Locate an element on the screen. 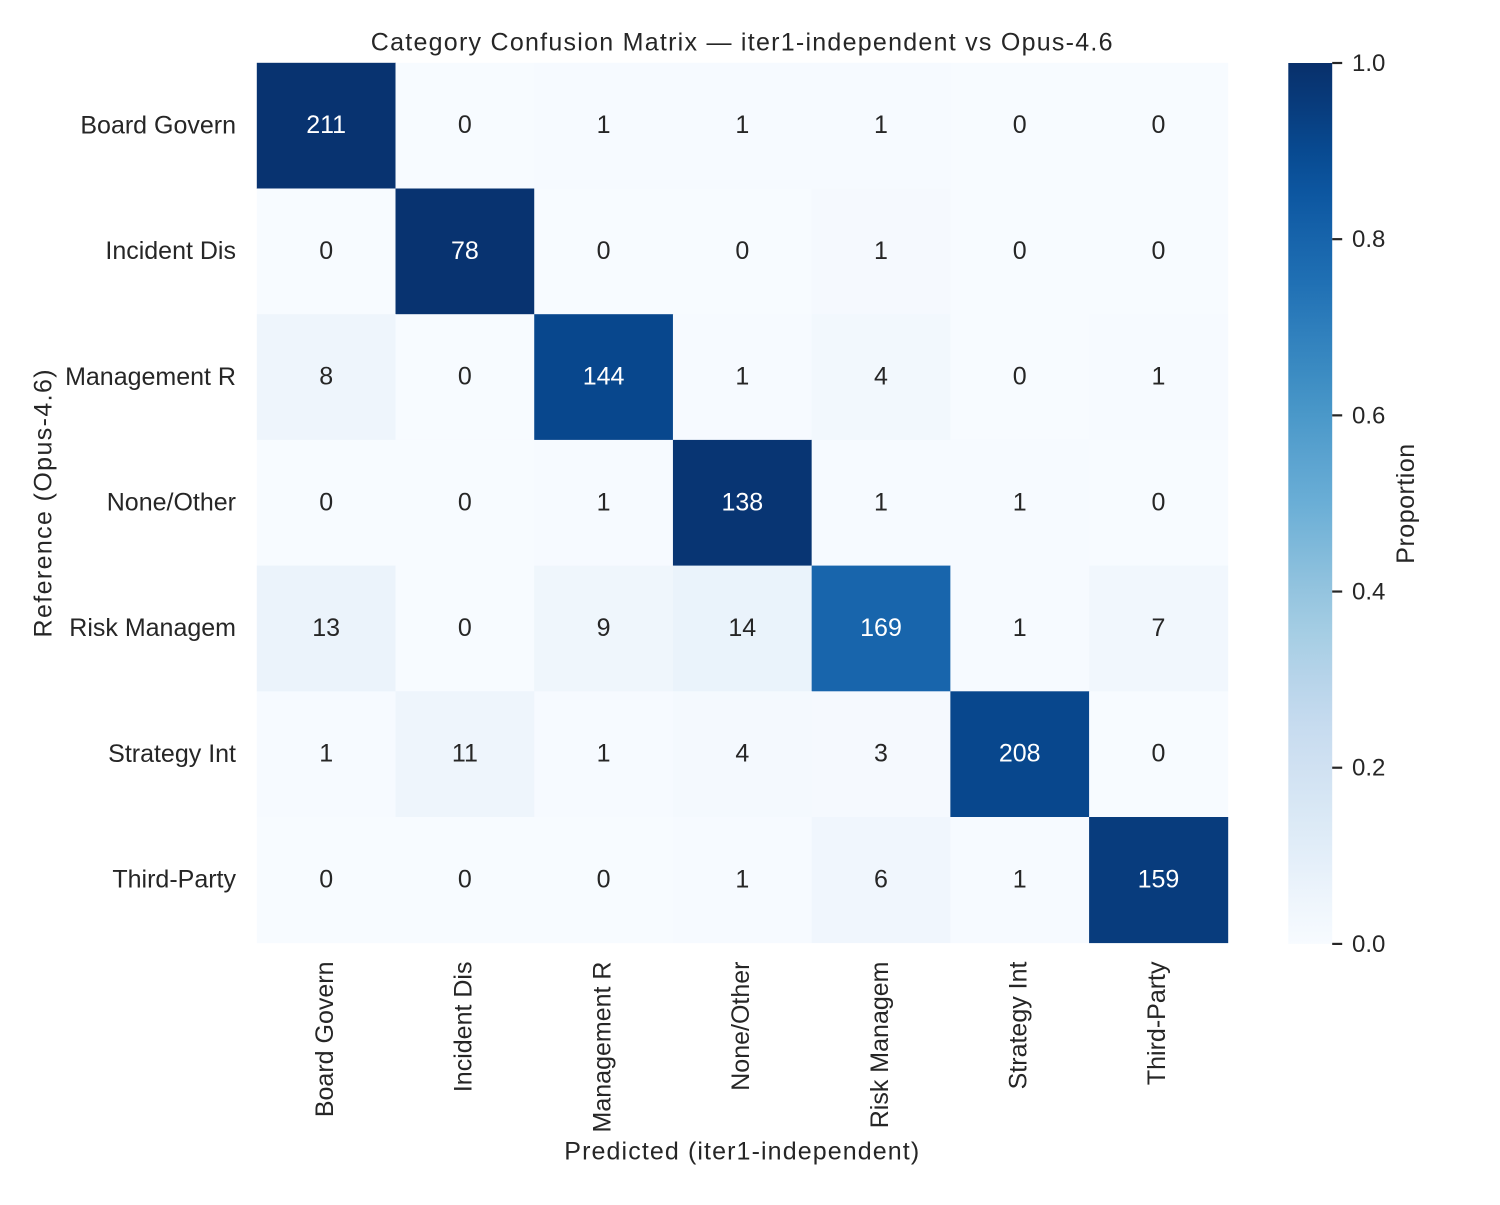  svg-text: 0.6 is located at coordinates (1368, 415).